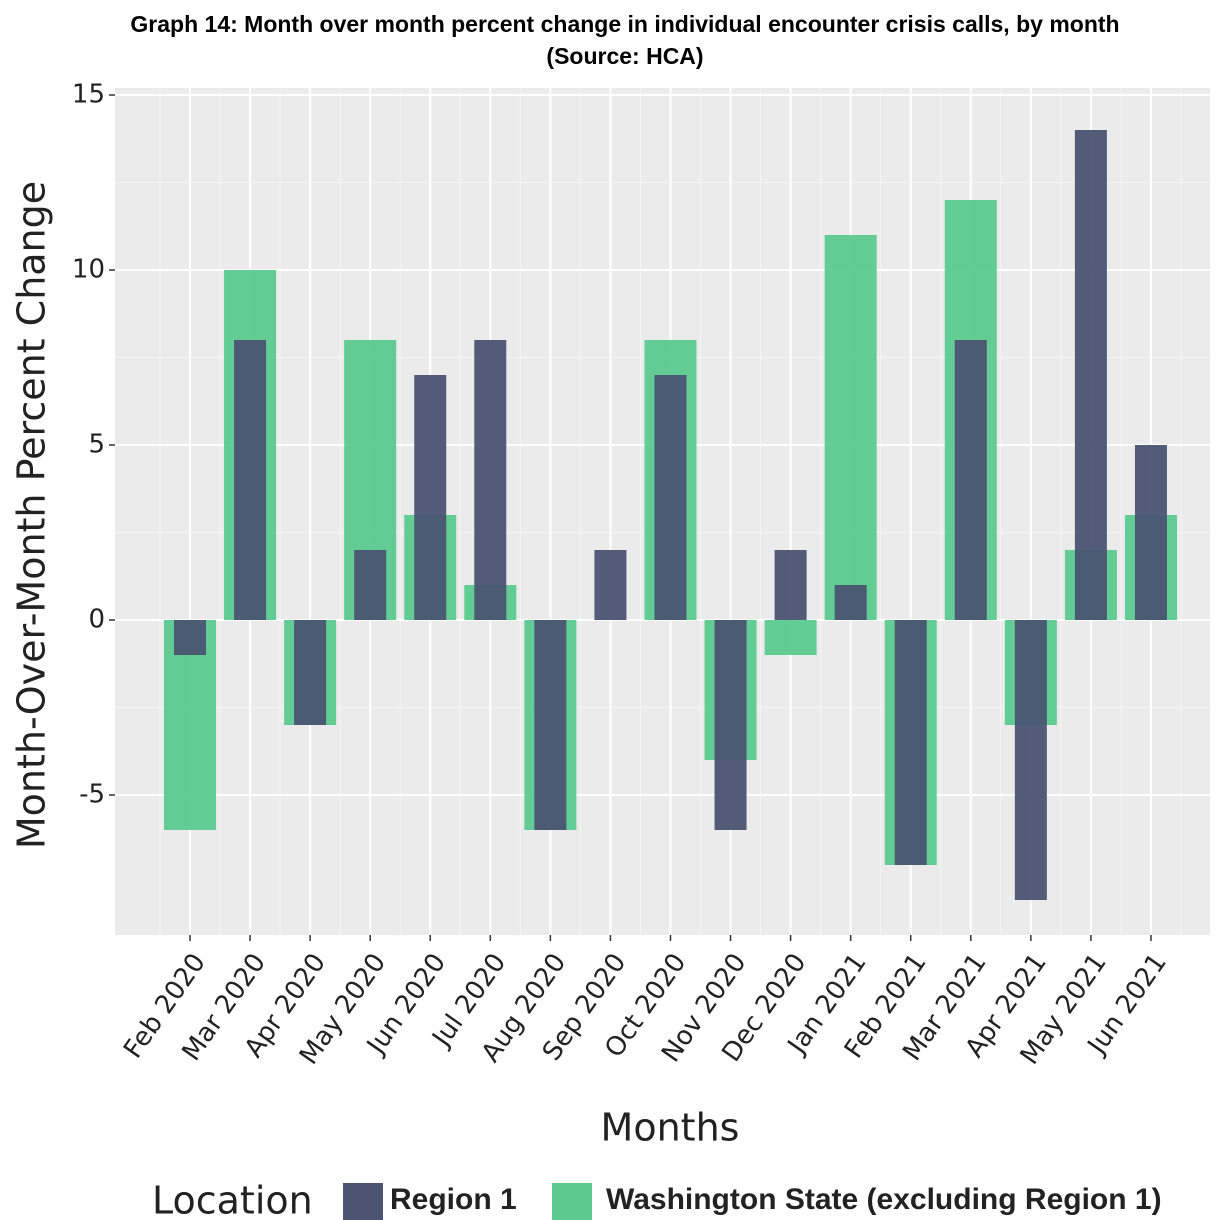  What do you see at coordinates (32, 515) in the screenshot?
I see `y-axis-label: Month-Over-Month Percent Change` at bounding box center [32, 515].